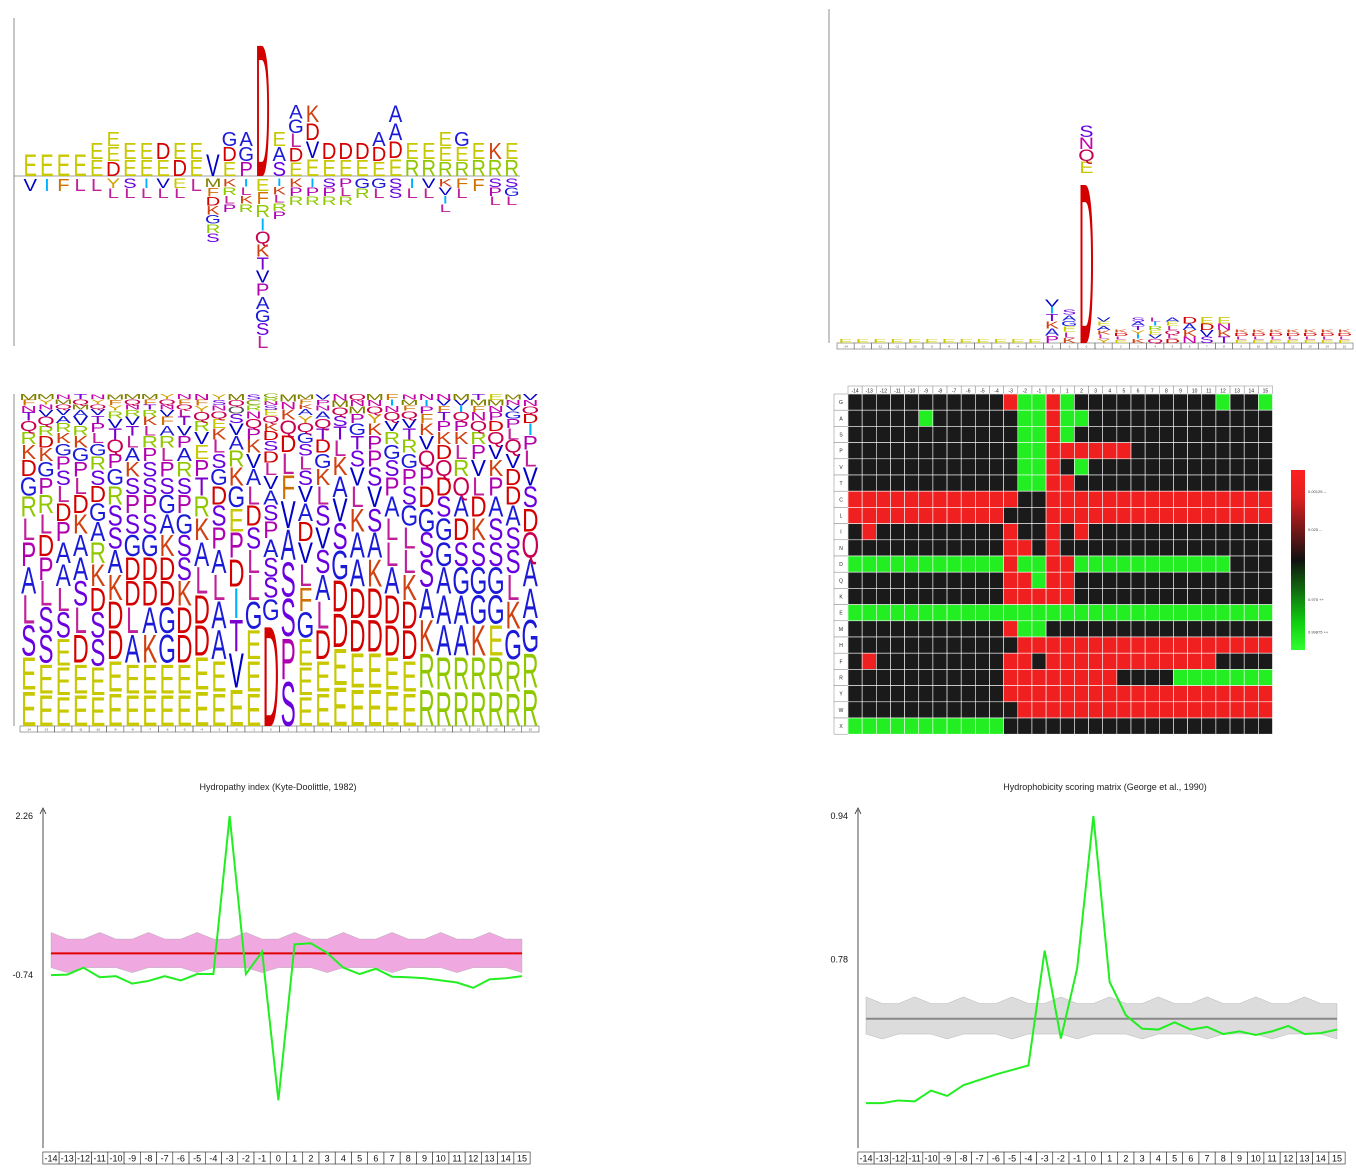  What do you see at coordinates (490, 1159) in the screenshot?
I see `hydropathy-x-tick: 13` at bounding box center [490, 1159].